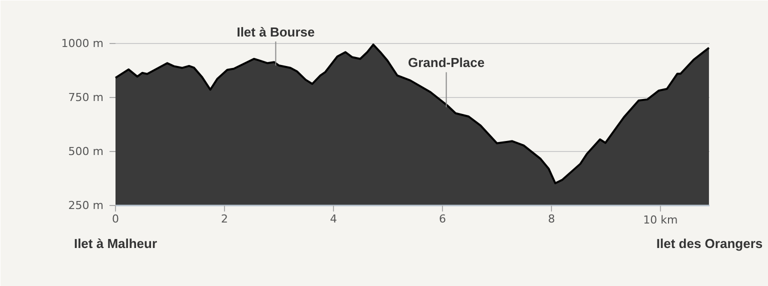 This screenshot has width=768, height=286. Describe the element at coordinates (551, 219) in the screenshot. I see `x-tick-label: 8` at that location.